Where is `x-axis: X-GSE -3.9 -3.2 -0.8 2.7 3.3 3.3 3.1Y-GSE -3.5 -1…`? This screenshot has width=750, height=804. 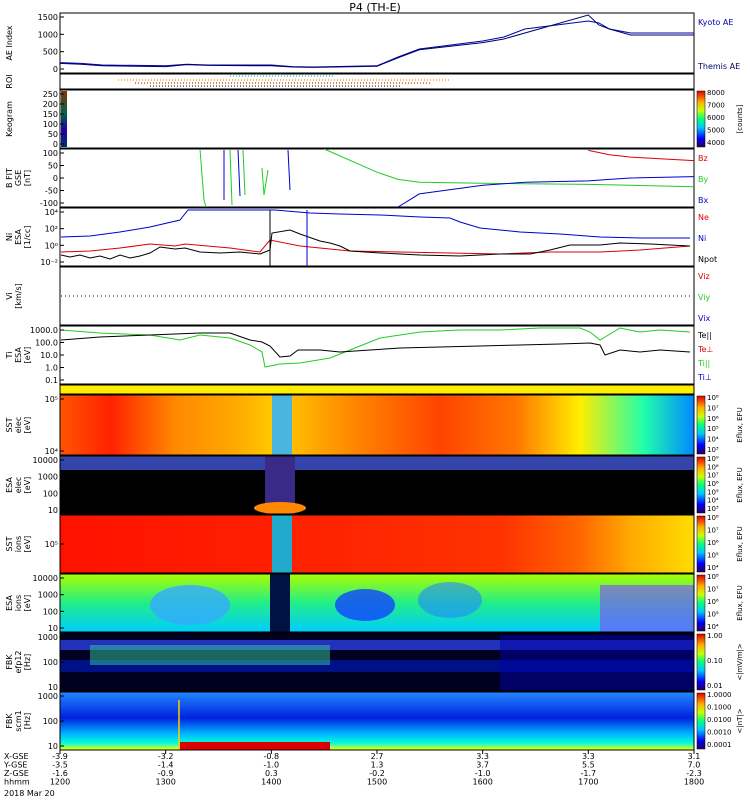 x-axis: X-GSE -3.9 -3.2 -0.8 2.7 3.3 3.3 3.1Y-GSE -3.5 -1… is located at coordinates (353, 768).